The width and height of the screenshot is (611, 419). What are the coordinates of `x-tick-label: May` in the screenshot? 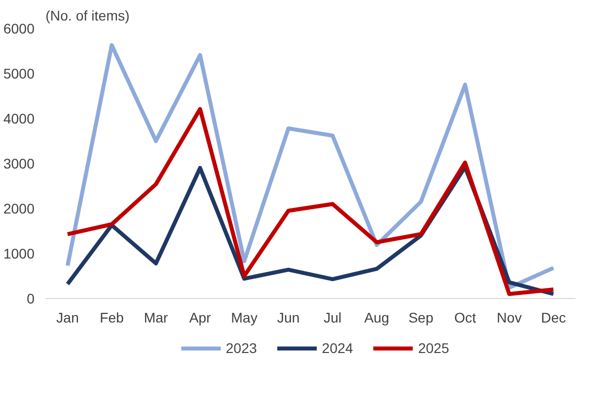 It's located at (244, 318).